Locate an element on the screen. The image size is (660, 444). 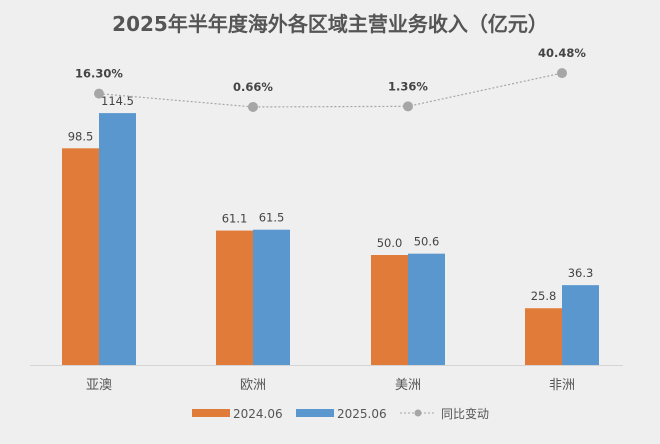
data-label: 61.1 is located at coordinates (235, 219).